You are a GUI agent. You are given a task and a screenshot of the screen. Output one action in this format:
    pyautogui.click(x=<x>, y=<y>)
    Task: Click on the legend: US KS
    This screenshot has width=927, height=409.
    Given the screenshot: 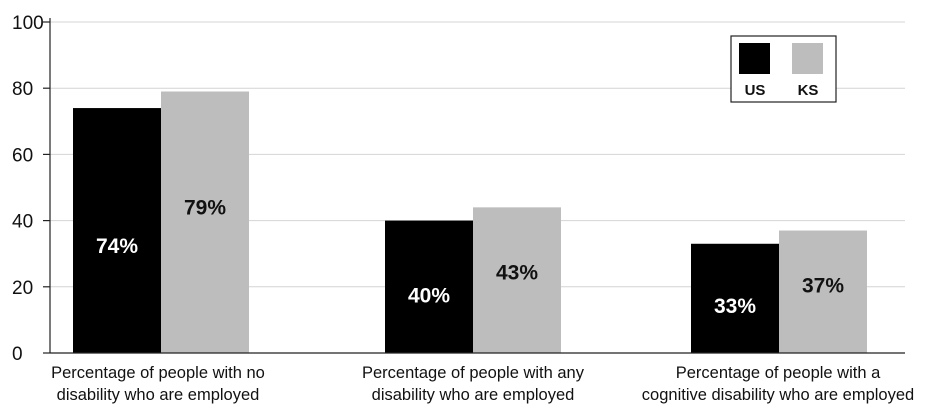 What is the action you would take?
    pyautogui.click(x=783, y=69)
    